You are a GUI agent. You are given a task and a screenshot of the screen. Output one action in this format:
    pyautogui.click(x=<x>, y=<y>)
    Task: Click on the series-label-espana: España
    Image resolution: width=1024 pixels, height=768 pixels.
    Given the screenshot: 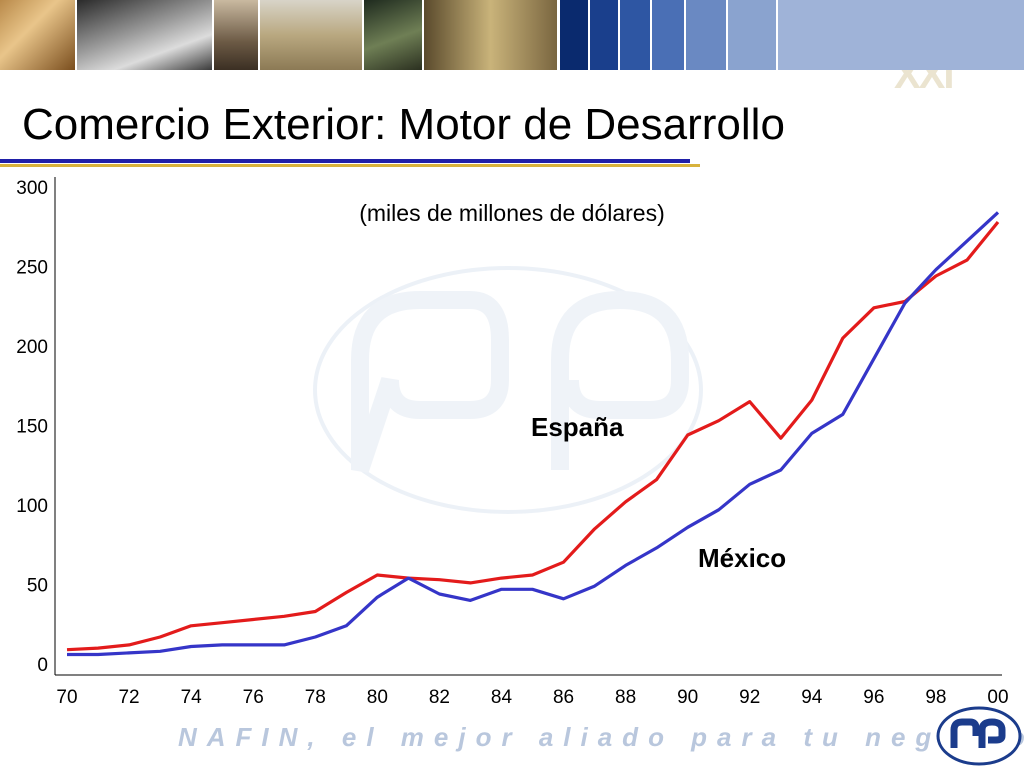 What is the action you would take?
    pyautogui.click(x=577, y=427)
    